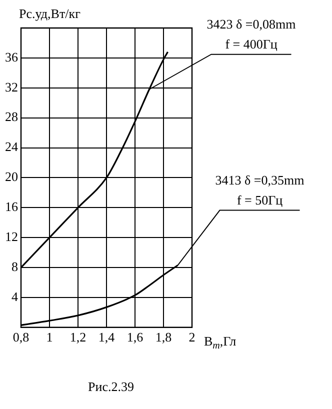 Image resolution: width=332 pixels, height=409 pixels. What do you see at coordinates (11, 116) in the screenshot?
I see `y-tick-label: 28` at bounding box center [11, 116].